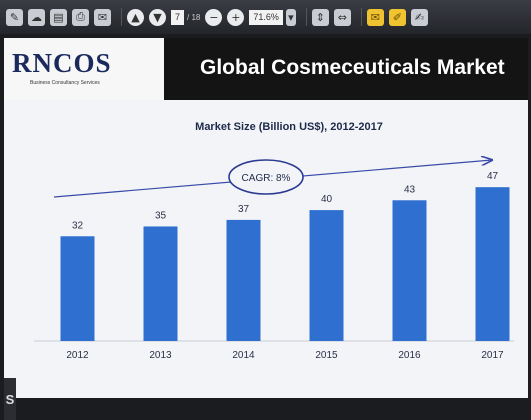 Image resolution: width=531 pixels, height=420 pixels. What do you see at coordinates (157, 17) in the screenshot?
I see `page-down-icon: ▼` at bounding box center [157, 17].